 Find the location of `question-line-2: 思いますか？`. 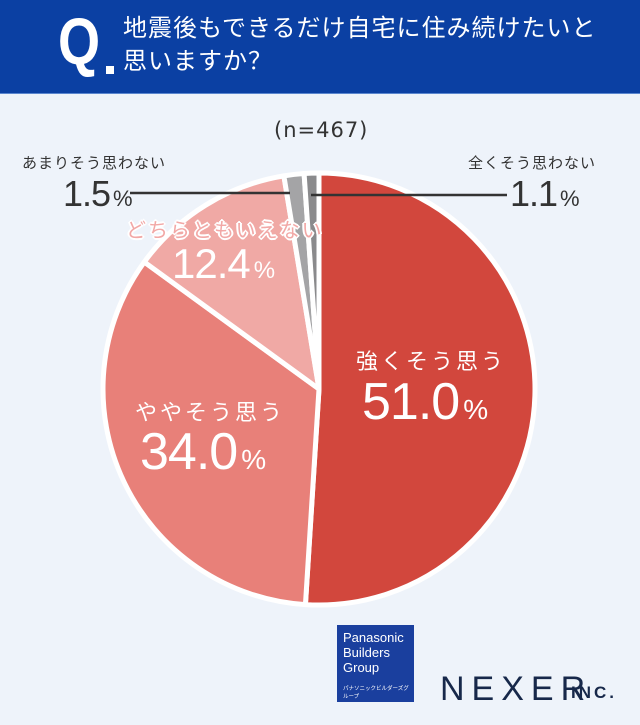

question-line-2: 思いますか？ is located at coordinates (198, 61).